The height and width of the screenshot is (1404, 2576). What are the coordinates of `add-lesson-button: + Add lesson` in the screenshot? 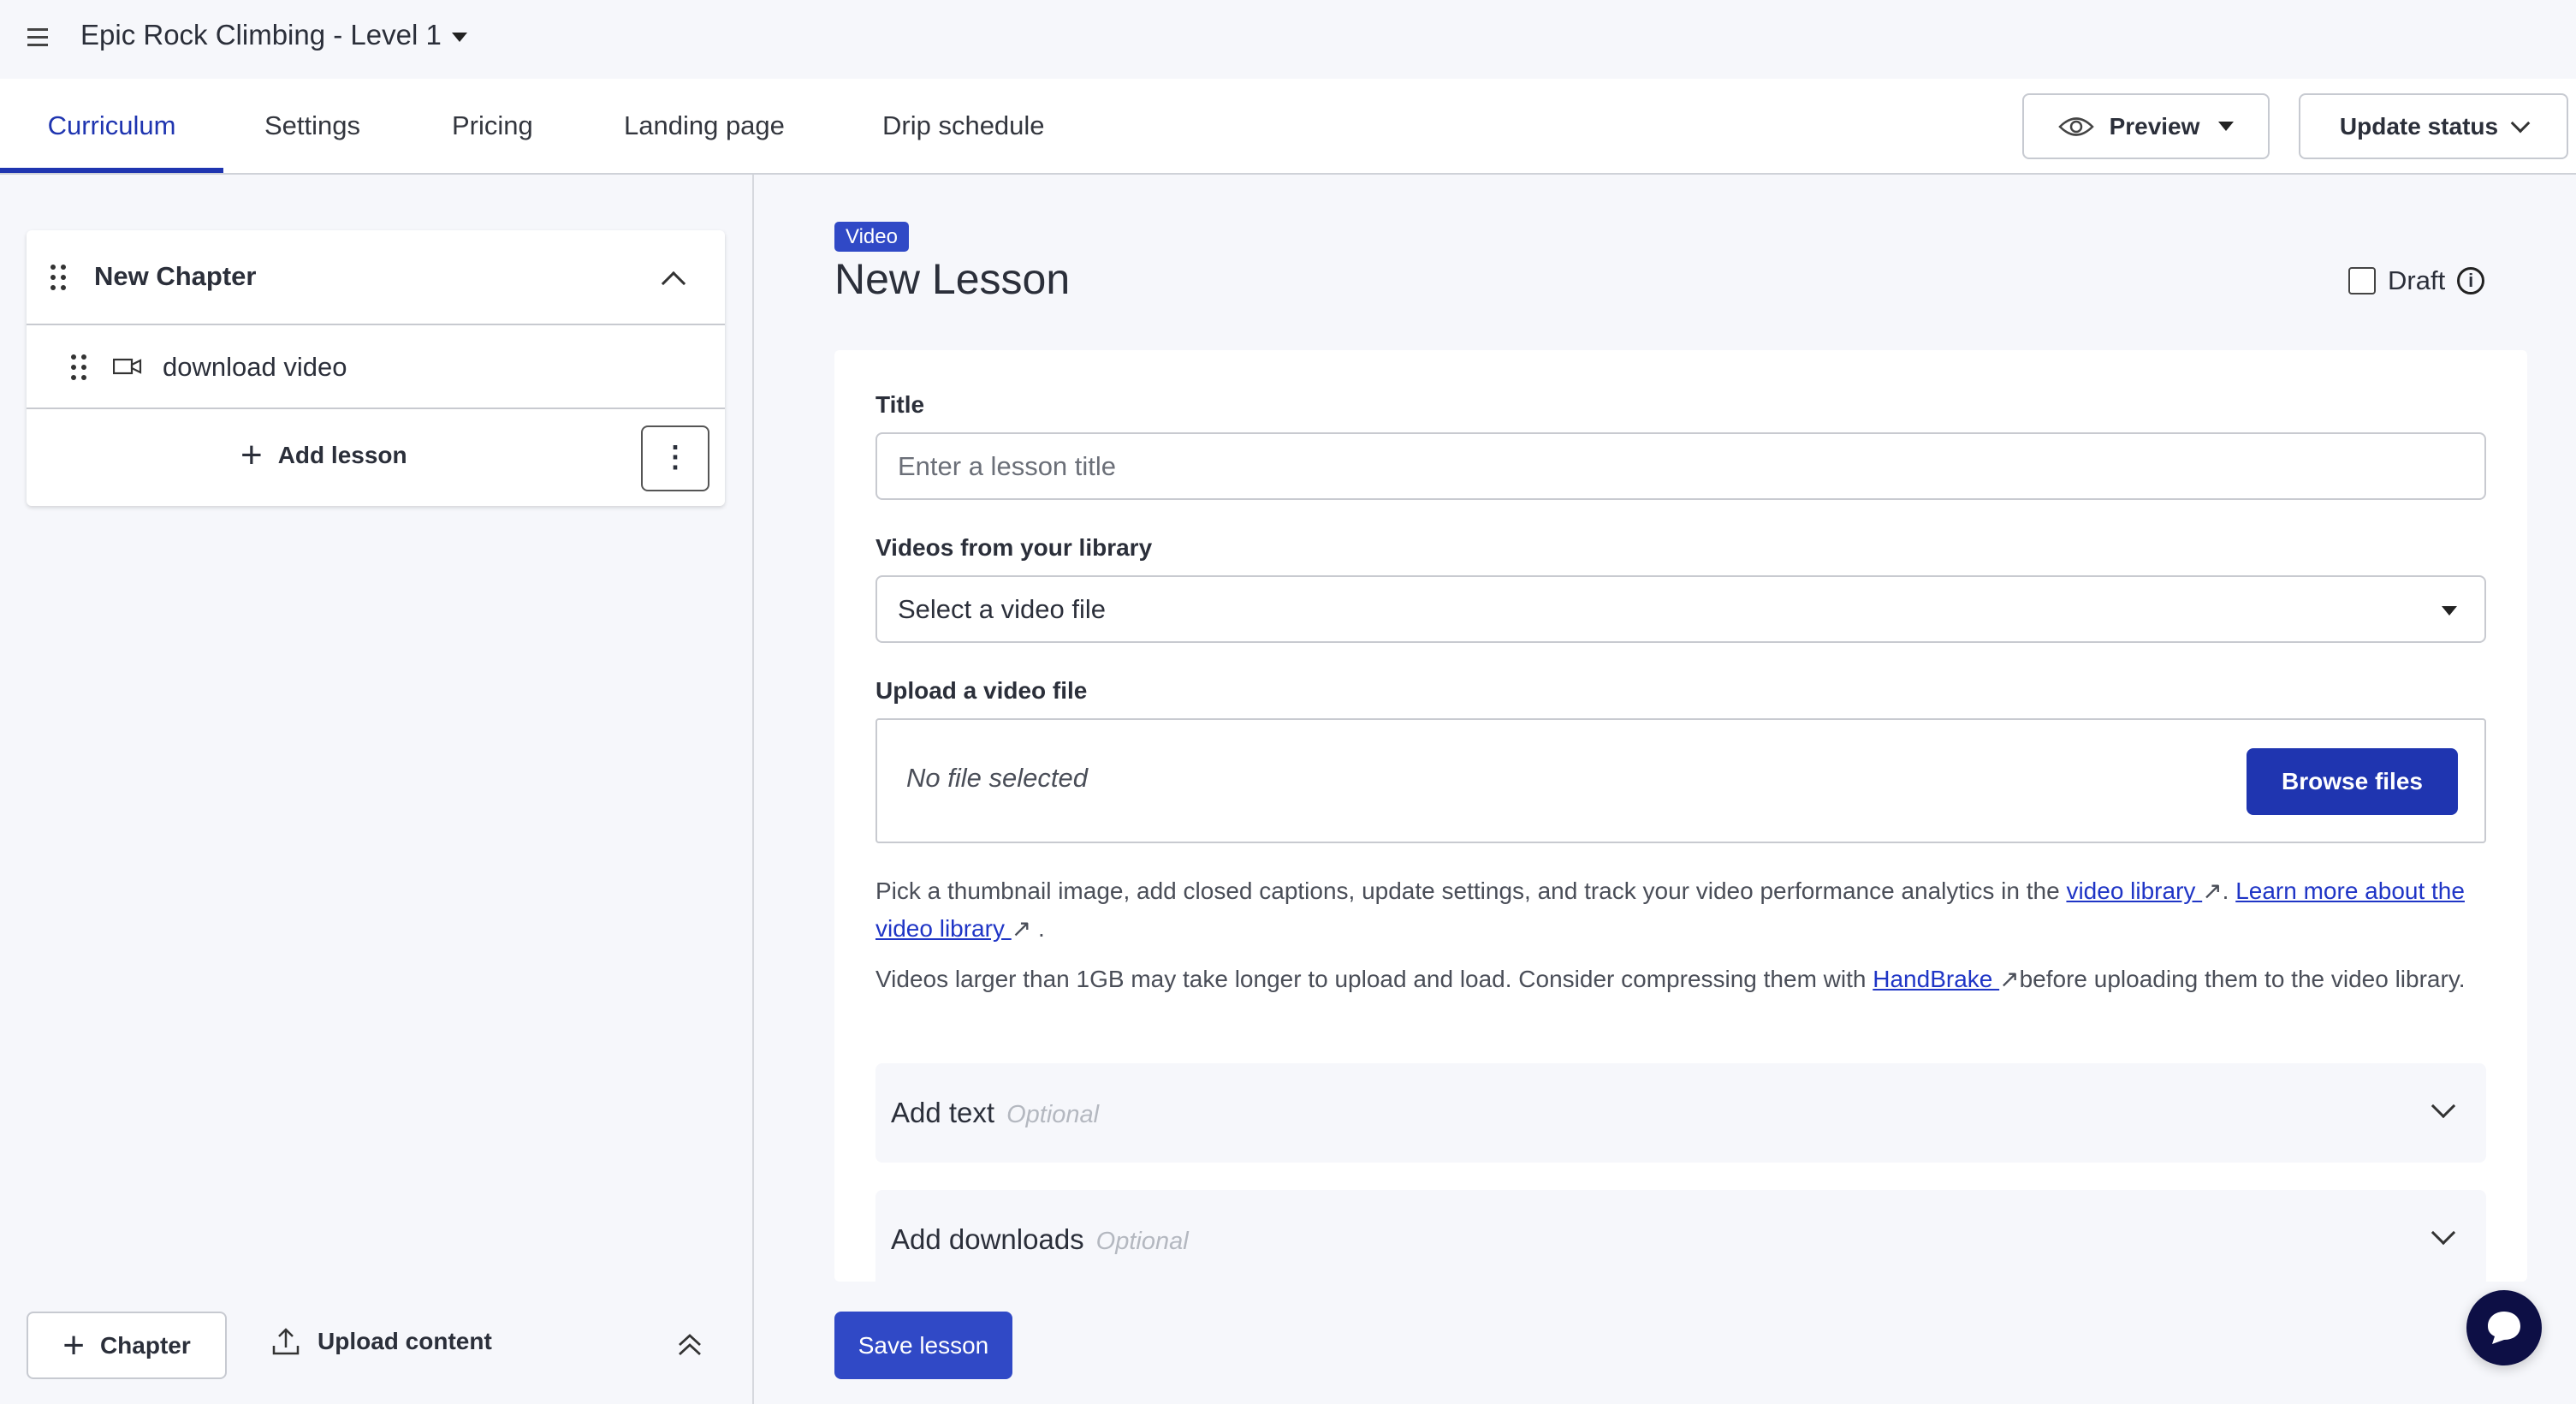 It's located at (323, 455).